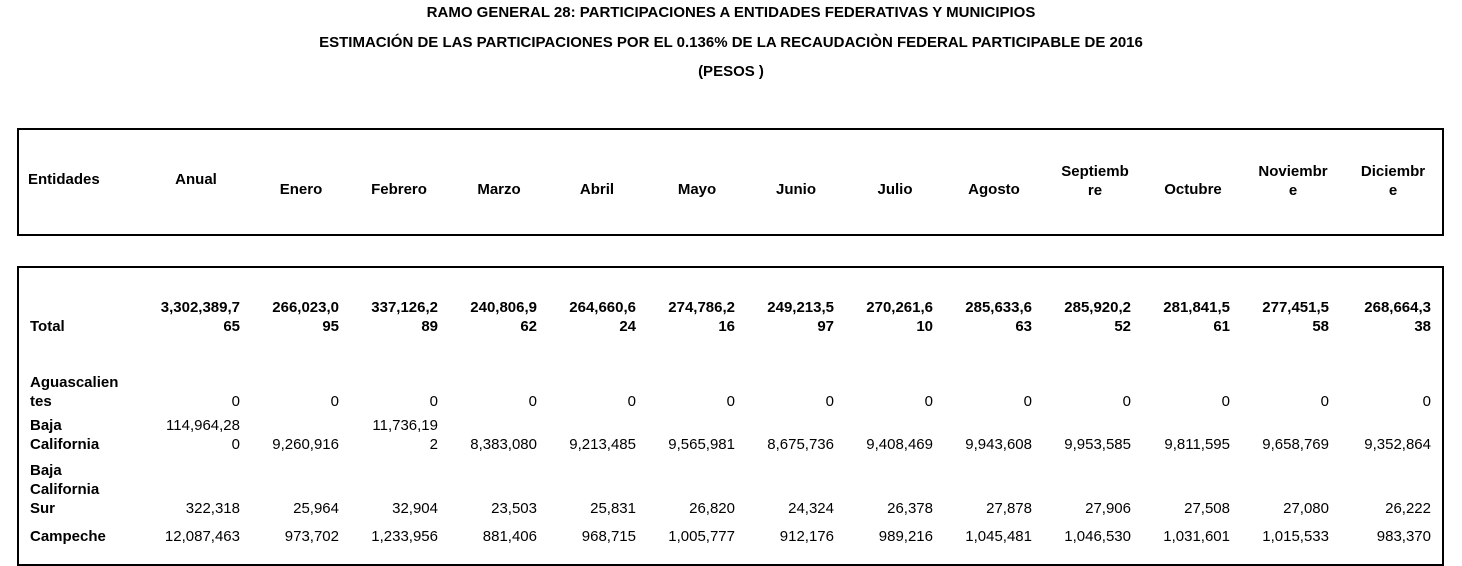  I want to click on ags-agosto: 0, so click(1027, 401).